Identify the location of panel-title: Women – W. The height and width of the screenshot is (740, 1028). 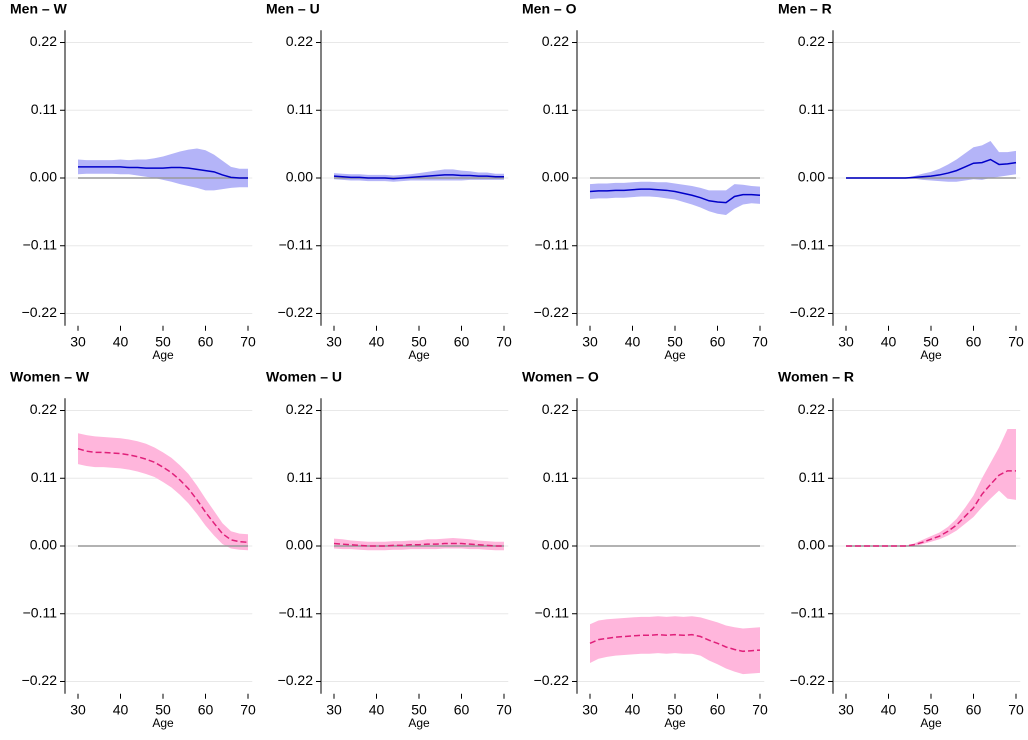
(50, 377).